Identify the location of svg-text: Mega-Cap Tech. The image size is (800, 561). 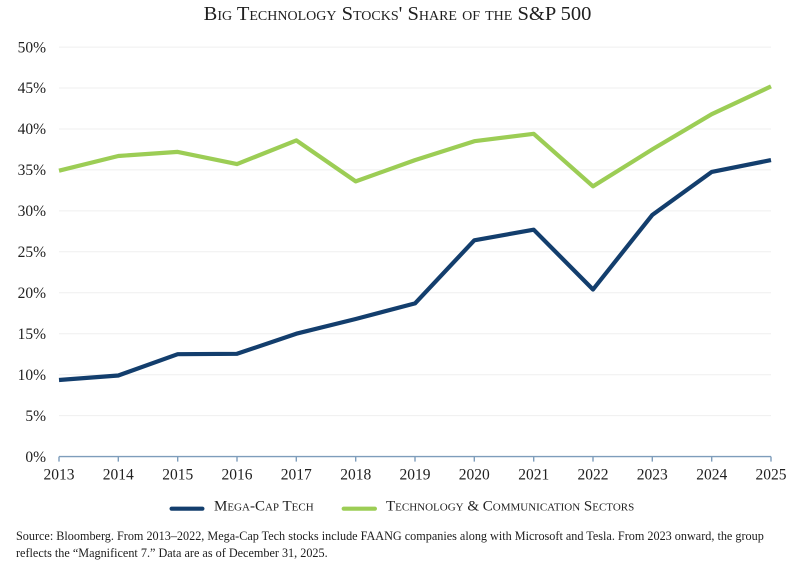
(264, 506).